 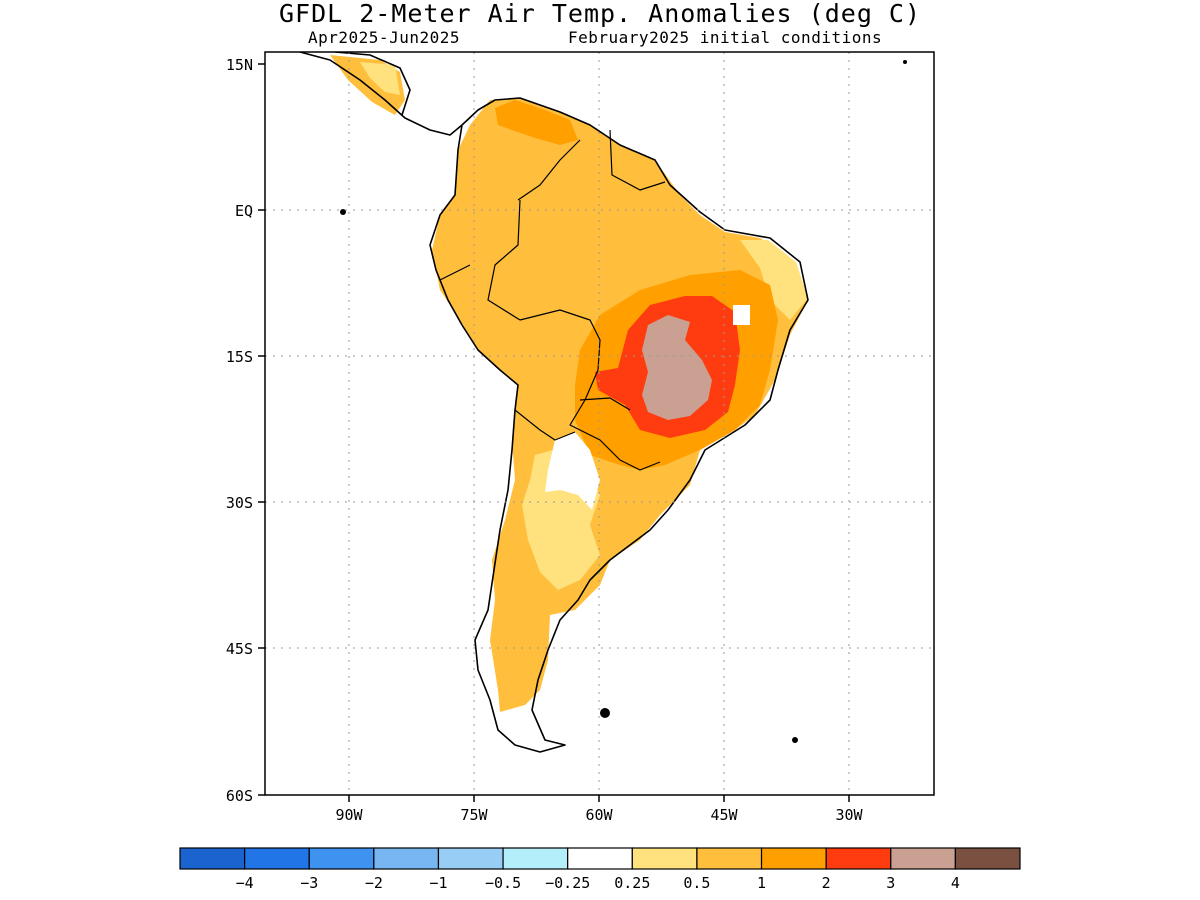 What do you see at coordinates (552, 300) in the screenshot?
I see `national-borders` at bounding box center [552, 300].